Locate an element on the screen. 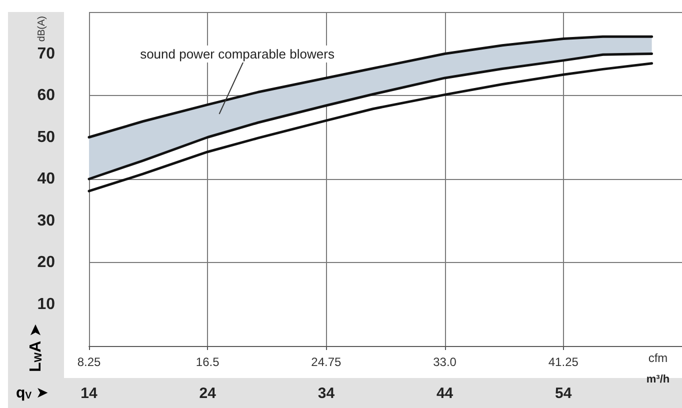  x2-tick-label: 14 is located at coordinates (89, 393).